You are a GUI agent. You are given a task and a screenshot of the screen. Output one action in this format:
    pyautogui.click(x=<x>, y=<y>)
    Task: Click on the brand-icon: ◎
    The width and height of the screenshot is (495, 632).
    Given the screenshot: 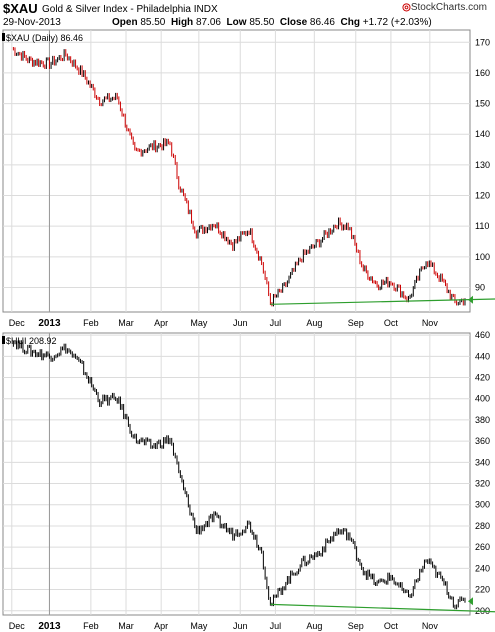 What is the action you would take?
    pyautogui.click(x=406, y=7)
    